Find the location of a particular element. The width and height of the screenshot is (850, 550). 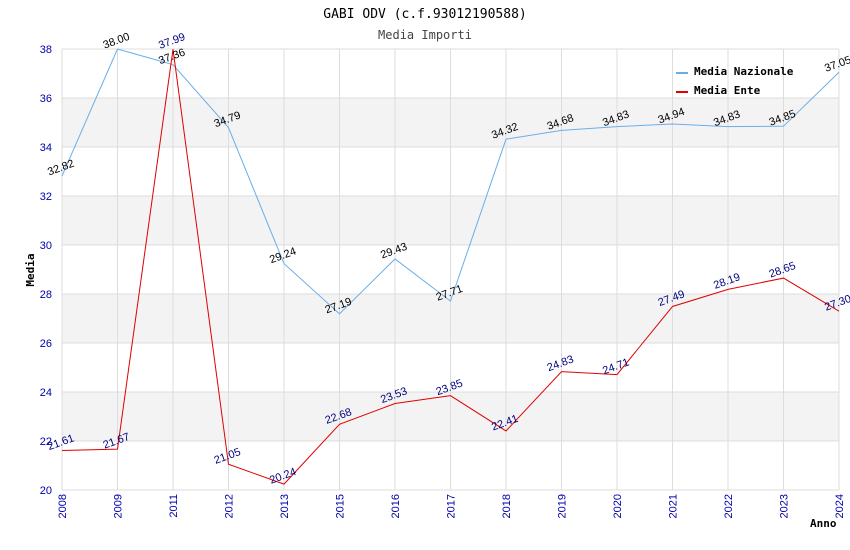

data-label-ente: 21.05 is located at coordinates (227, 456).